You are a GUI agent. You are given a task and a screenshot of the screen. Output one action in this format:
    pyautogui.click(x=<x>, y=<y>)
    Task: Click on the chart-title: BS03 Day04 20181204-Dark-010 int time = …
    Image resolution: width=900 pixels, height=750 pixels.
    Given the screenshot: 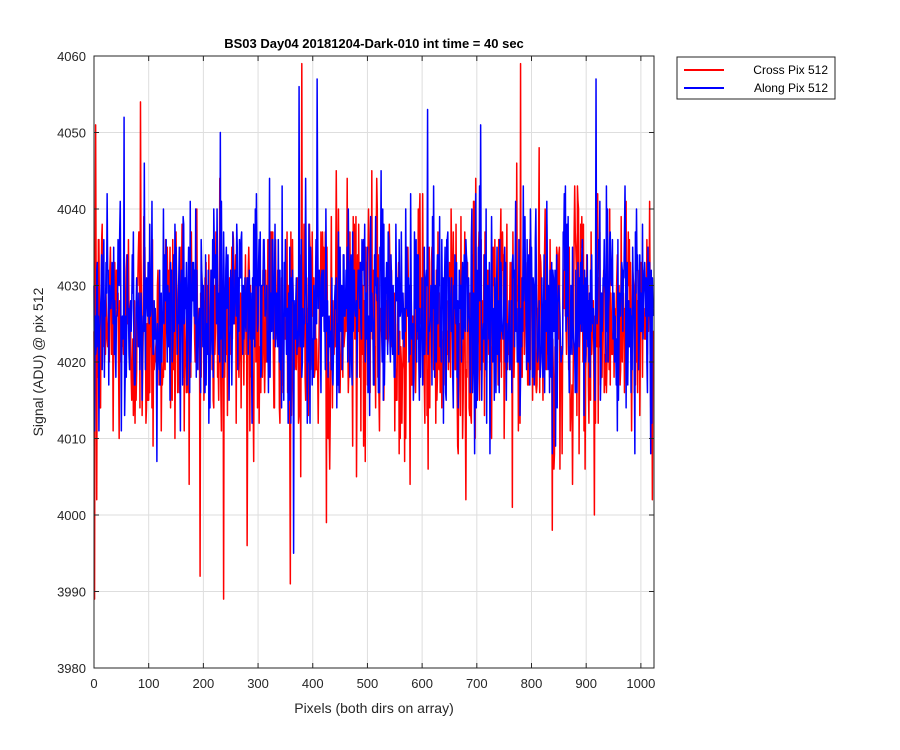 What is the action you would take?
    pyautogui.click(x=374, y=43)
    